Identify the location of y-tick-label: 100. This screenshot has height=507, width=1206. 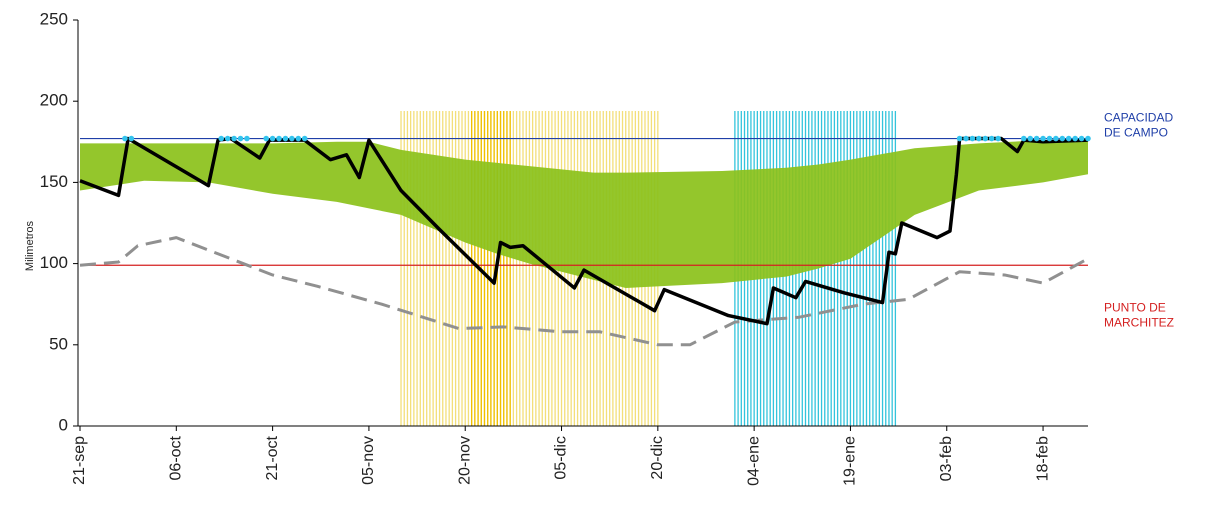
(54, 262).